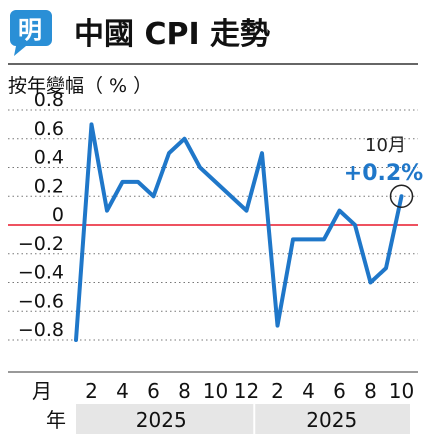 The width and height of the screenshot is (430, 446). What do you see at coordinates (246, 419) in the screenshot?
I see `year-labels: 2025 2025` at bounding box center [246, 419].